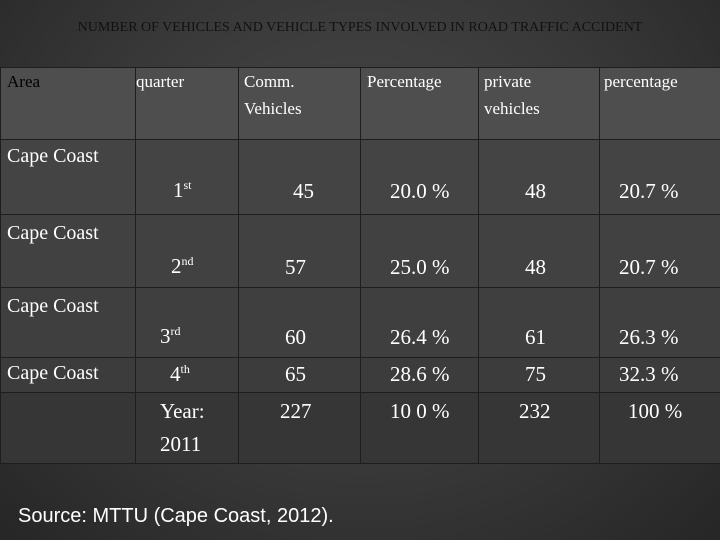 The width and height of the screenshot is (720, 540). What do you see at coordinates (160, 81) in the screenshot?
I see `header-quarter-label: quarter` at bounding box center [160, 81].